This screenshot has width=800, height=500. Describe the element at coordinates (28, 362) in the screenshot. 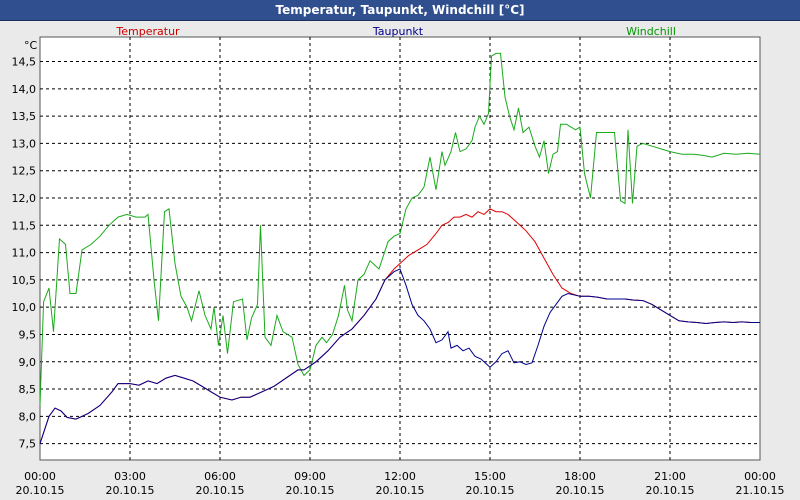

I see `y-tick-label: 9,0` at that location.